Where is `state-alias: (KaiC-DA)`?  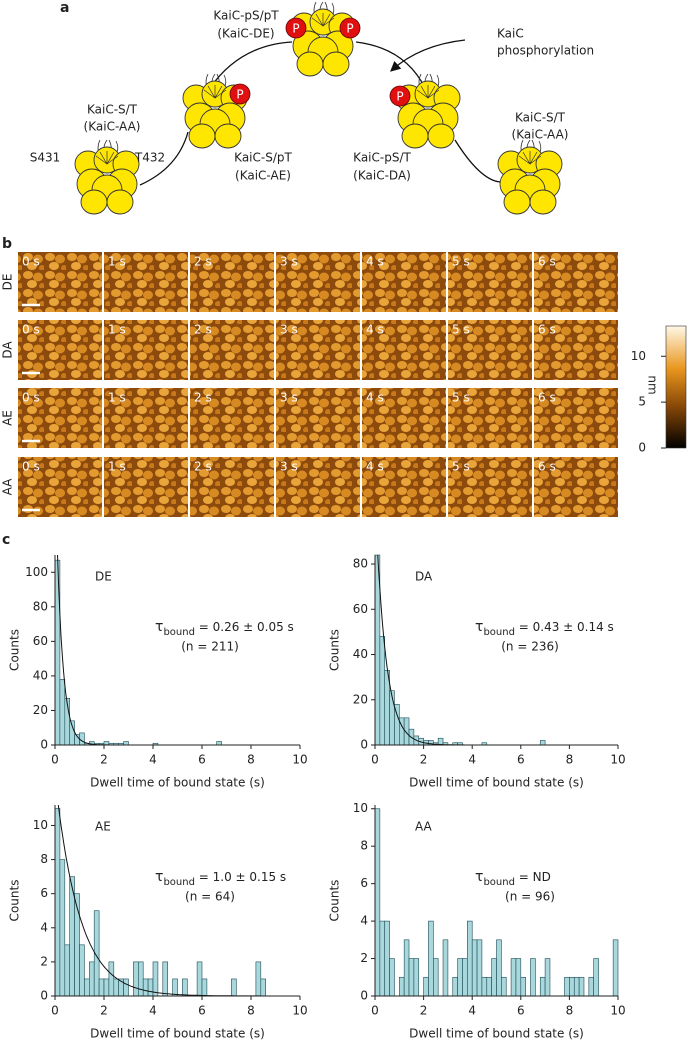
state-alias: (KaiC-DA) is located at coordinates (382, 176).